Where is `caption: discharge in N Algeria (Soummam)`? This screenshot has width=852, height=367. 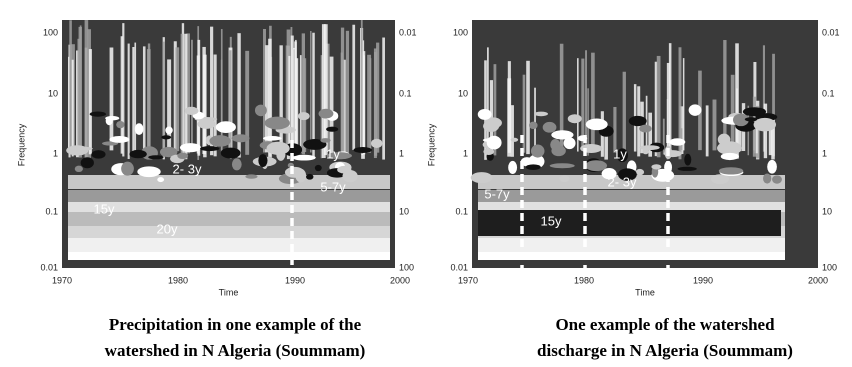
caption: discharge in N Algeria (Soummam) is located at coordinates (665, 350).